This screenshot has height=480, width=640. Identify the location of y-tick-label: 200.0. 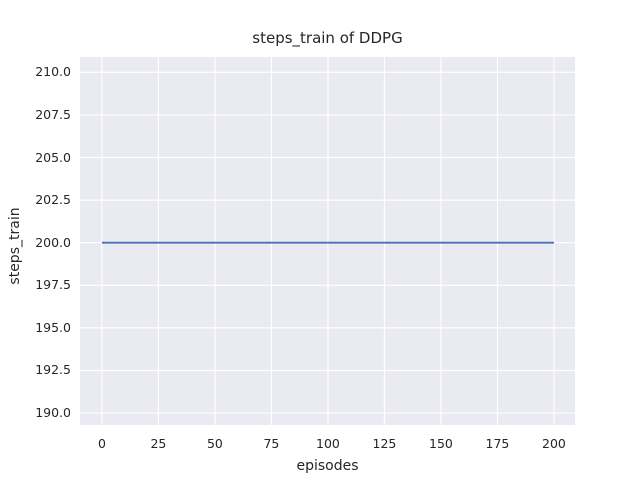
(53, 242).